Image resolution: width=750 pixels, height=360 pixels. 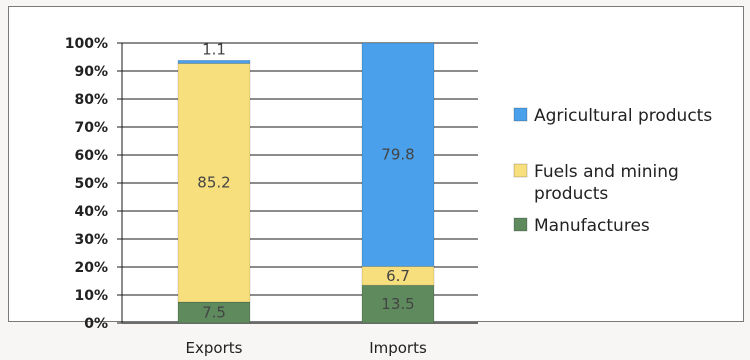 I want to click on y-tick-label: 0%, so click(x=96, y=324).